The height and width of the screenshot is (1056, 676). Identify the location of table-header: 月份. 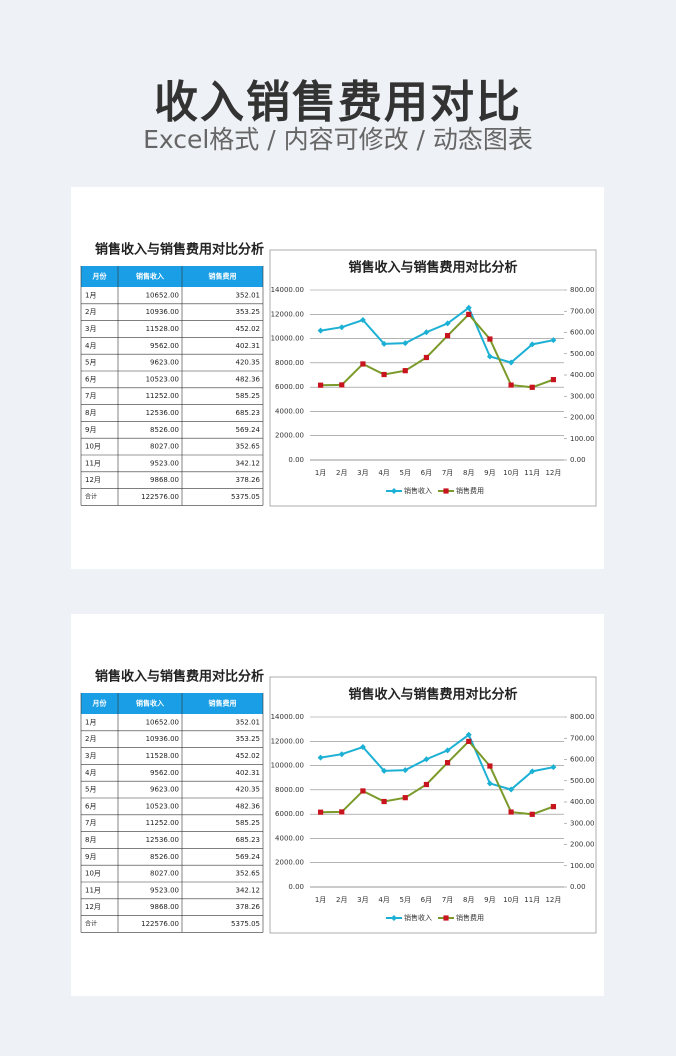
(100, 276).